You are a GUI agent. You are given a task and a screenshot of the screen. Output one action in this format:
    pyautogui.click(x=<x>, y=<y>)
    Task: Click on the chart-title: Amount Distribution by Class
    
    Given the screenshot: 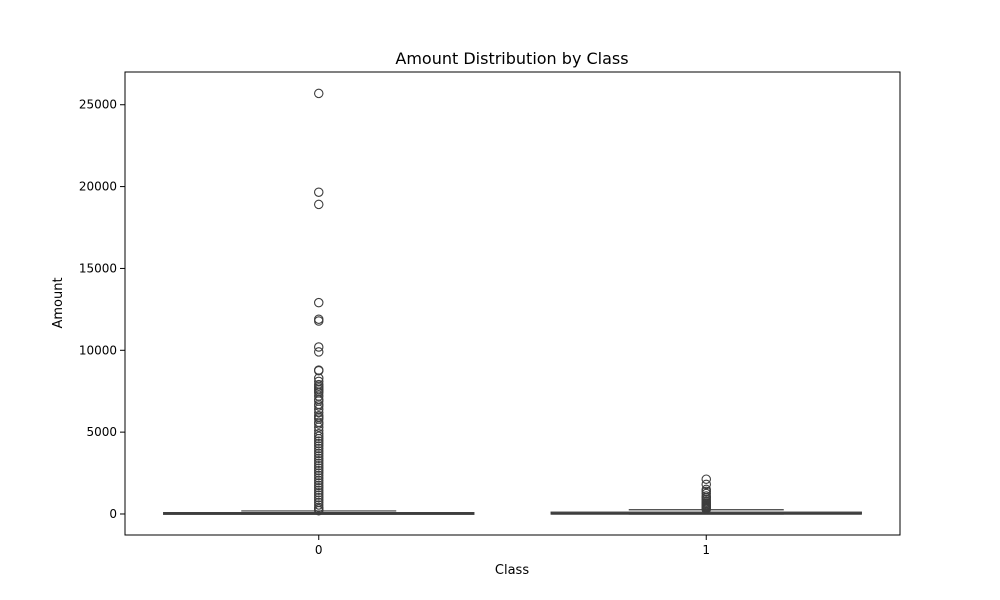 What is the action you would take?
    pyautogui.click(x=511, y=58)
    